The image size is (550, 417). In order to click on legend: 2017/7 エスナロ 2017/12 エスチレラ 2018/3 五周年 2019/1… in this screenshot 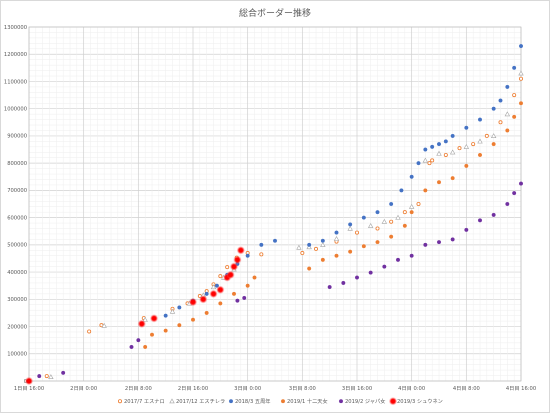, I will do `click(280, 401)`.